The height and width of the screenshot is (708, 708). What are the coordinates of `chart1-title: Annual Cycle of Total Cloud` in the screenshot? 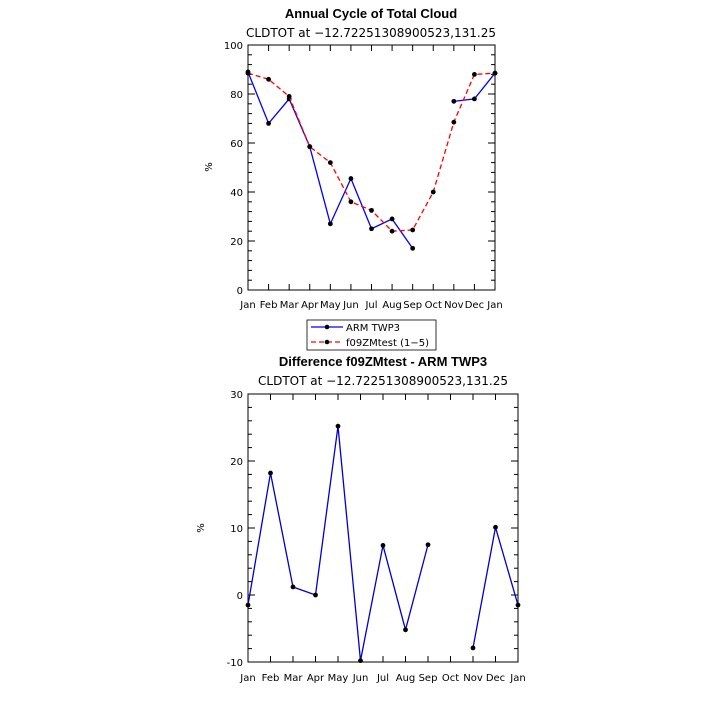 It's located at (371, 13).